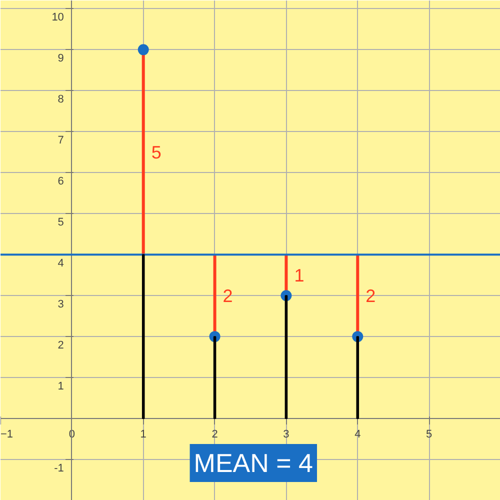  I want to click on y-tick-label: 4, so click(61, 264).